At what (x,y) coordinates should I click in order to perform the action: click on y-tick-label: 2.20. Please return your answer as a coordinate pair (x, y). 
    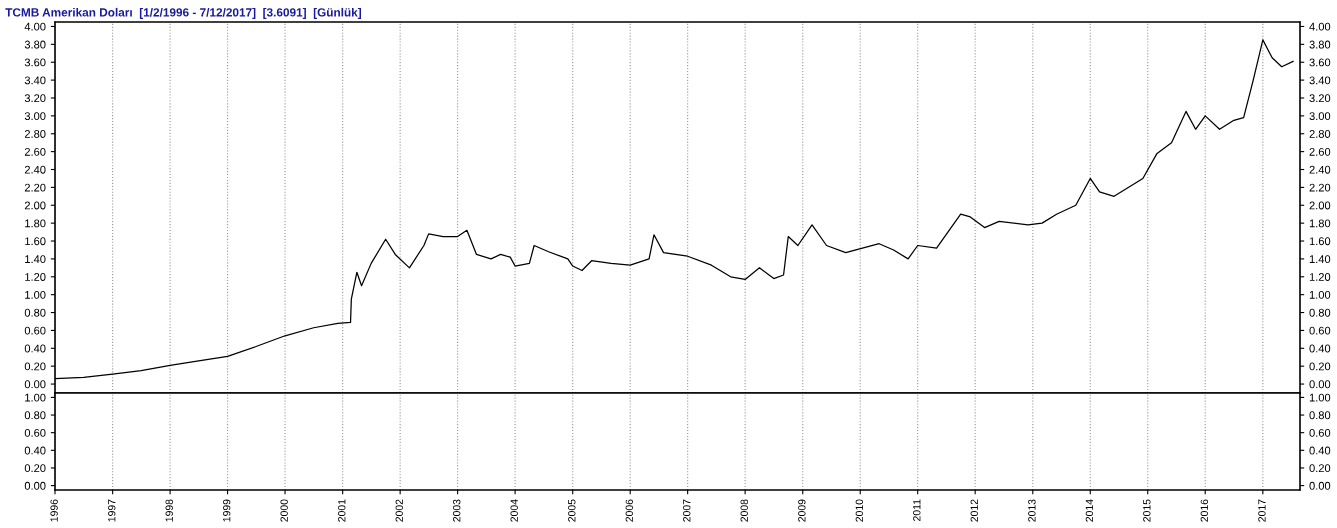
    Looking at the image, I should click on (35, 187).